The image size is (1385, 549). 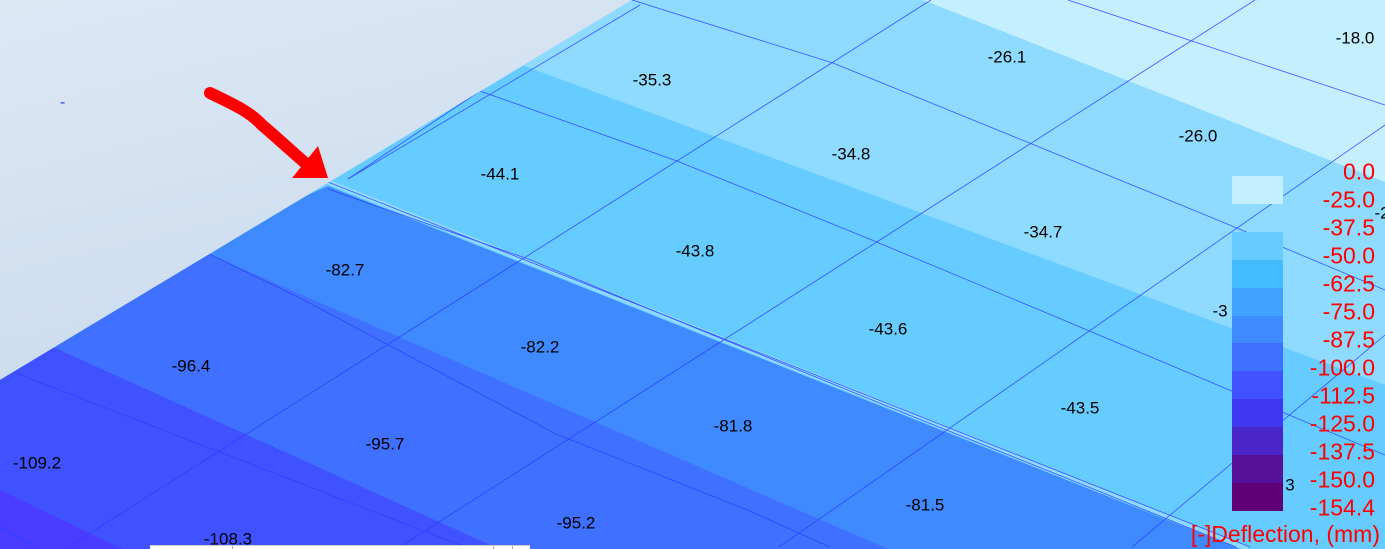 I want to click on node-value-label: -109.2, so click(x=37, y=463).